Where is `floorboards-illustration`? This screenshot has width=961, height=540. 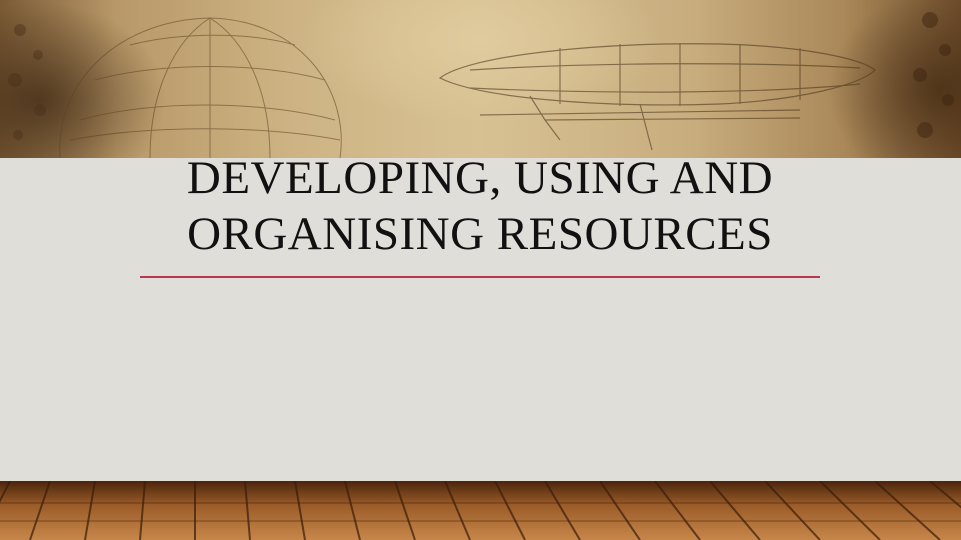
floorboards-illustration is located at coordinates (480, 510).